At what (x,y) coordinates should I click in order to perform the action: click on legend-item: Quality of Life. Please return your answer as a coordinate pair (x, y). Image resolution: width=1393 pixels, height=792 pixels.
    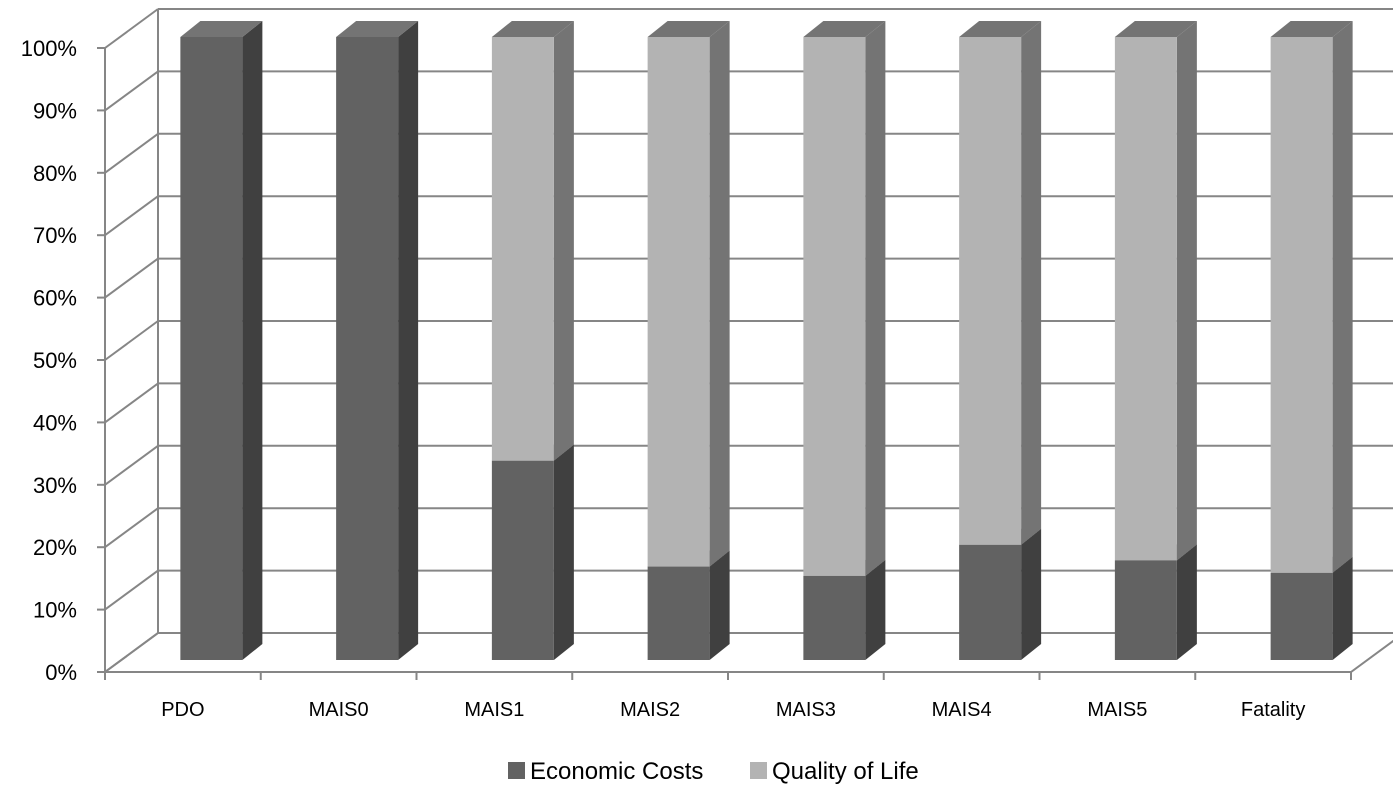
    Looking at the image, I should click on (834, 771).